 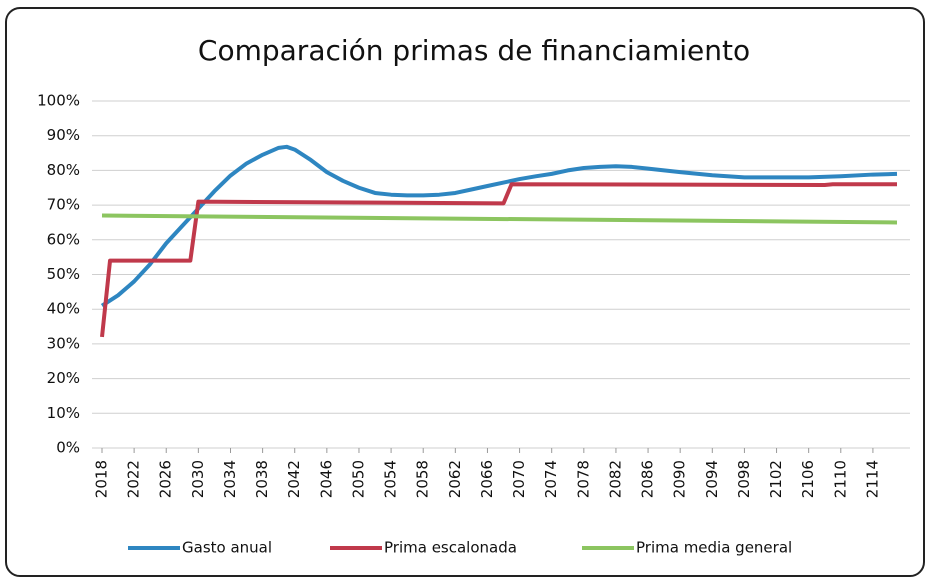 What do you see at coordinates (326, 479) in the screenshot?
I see `x-tick-label: 2046` at bounding box center [326, 479].